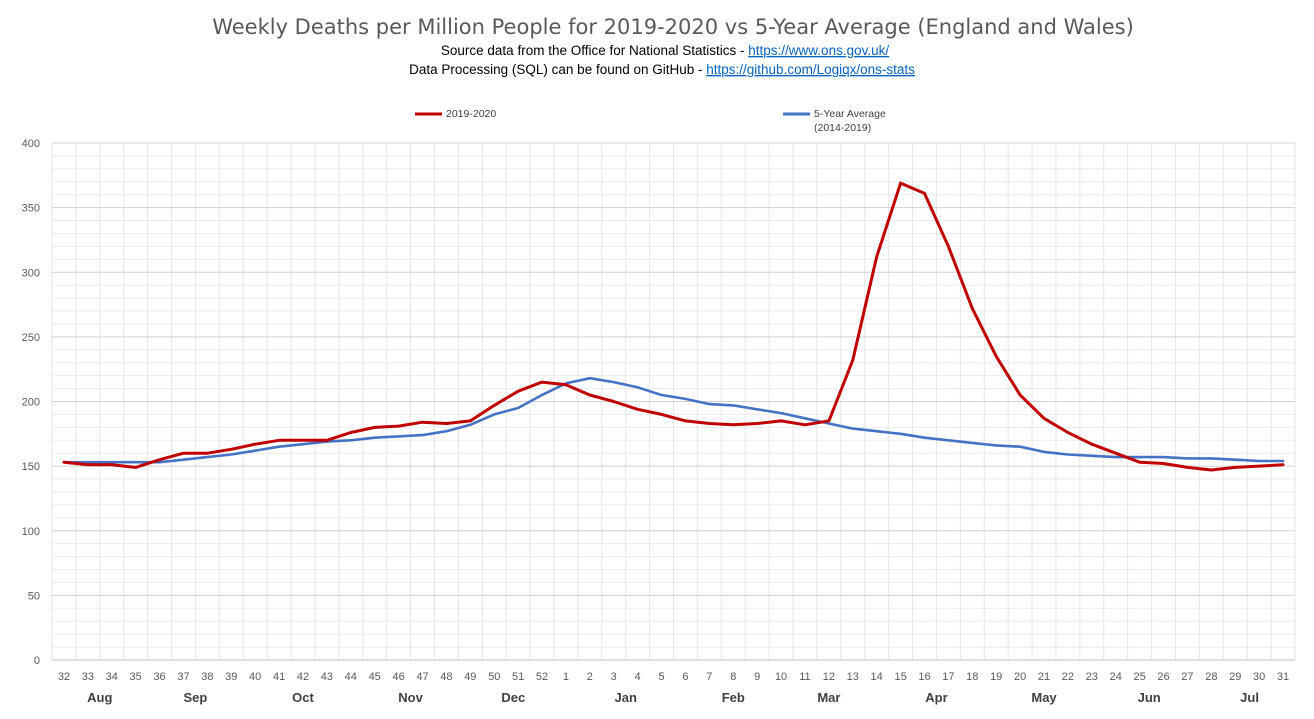  What do you see at coordinates (818, 50) in the screenshot?
I see `ons-link: https://www.ons.gov.uk/` at bounding box center [818, 50].